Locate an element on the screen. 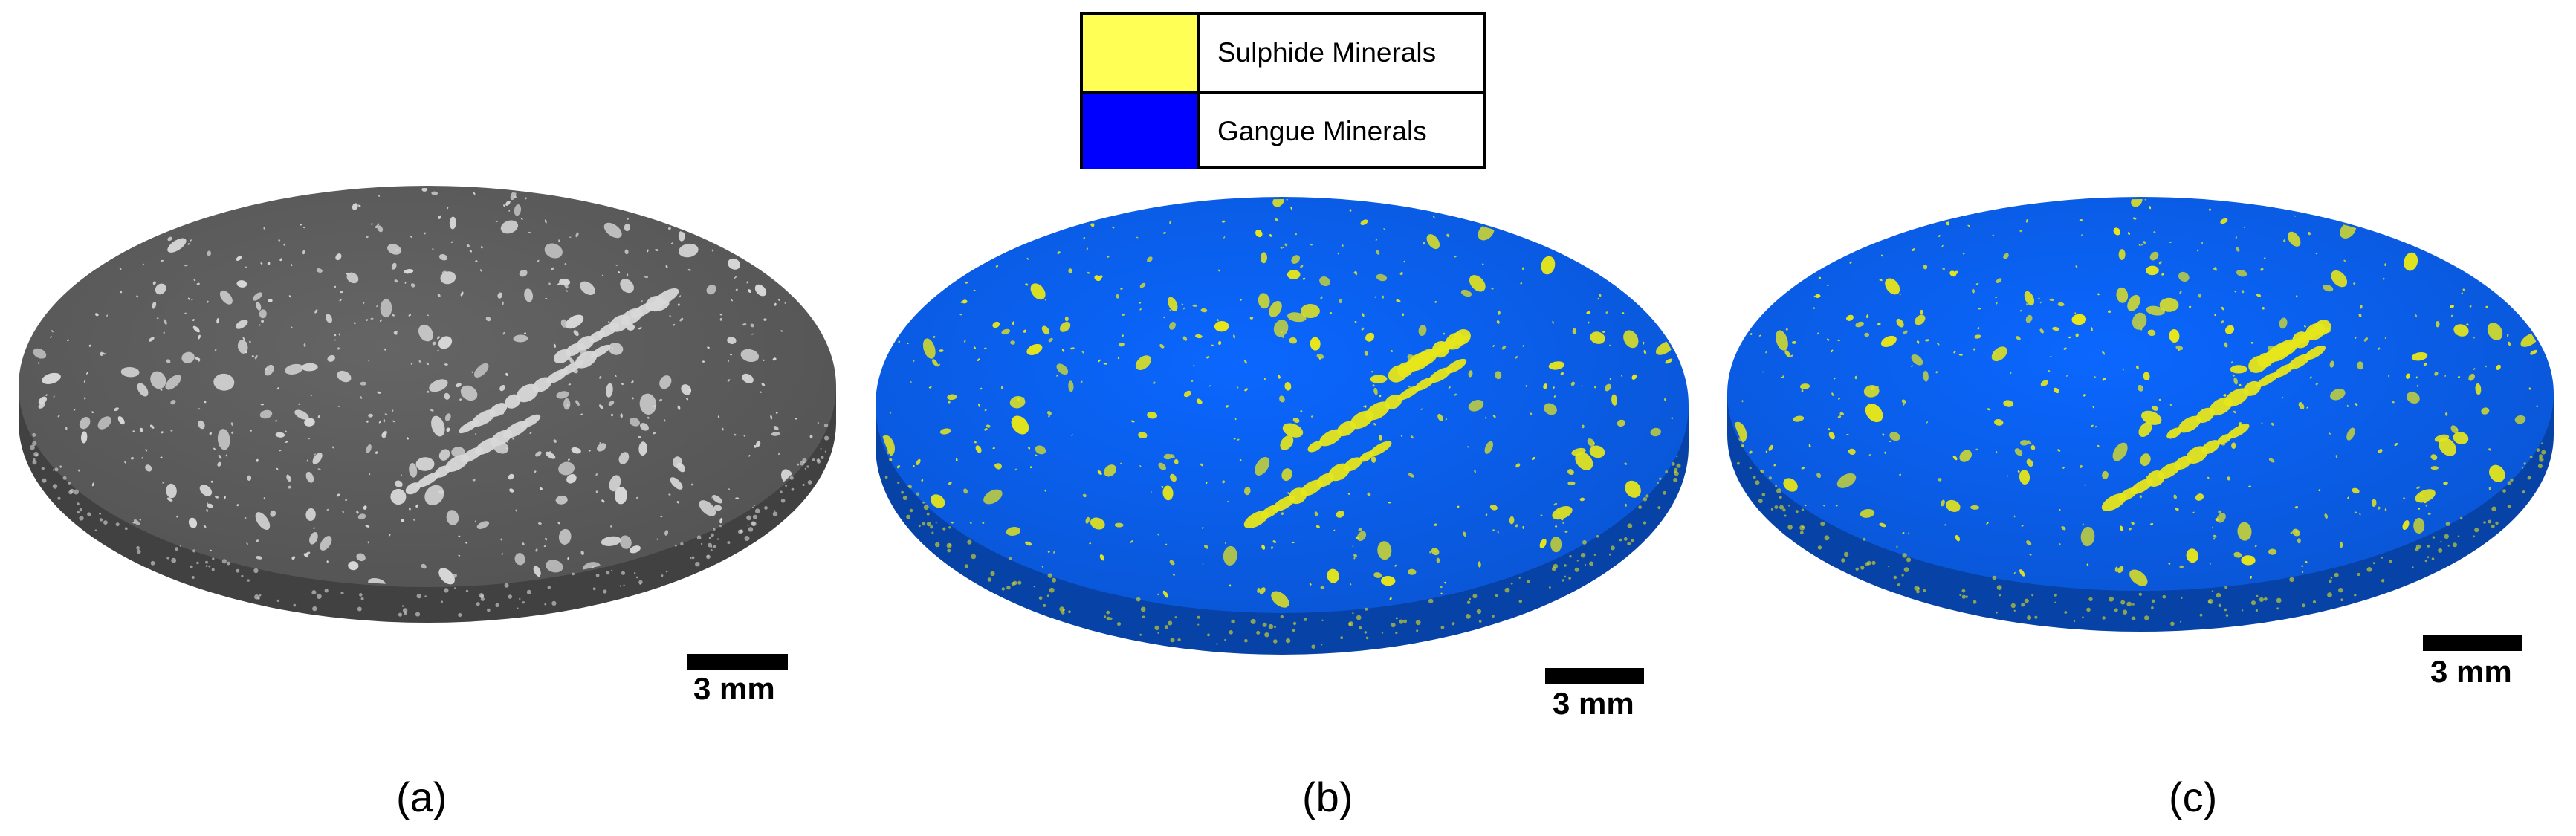 The image size is (2576, 836). scale-label-b: 3 mm is located at coordinates (1594, 703).